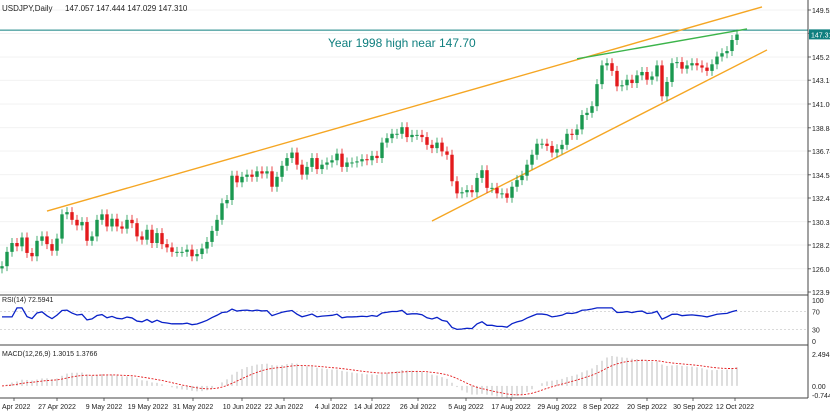  What do you see at coordinates (418, 407) in the screenshot?
I see `date-tick-label: 26 Jul 2022` at bounding box center [418, 407].